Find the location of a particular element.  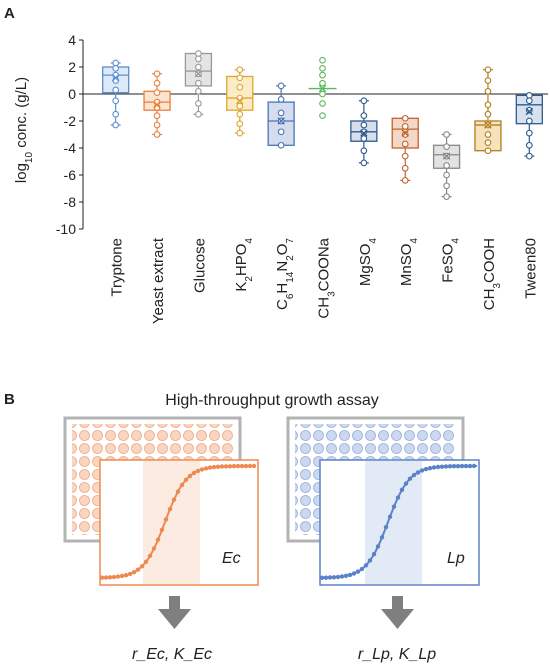

ec-output-label: r_Ec, K_Ec is located at coordinates (172, 654).